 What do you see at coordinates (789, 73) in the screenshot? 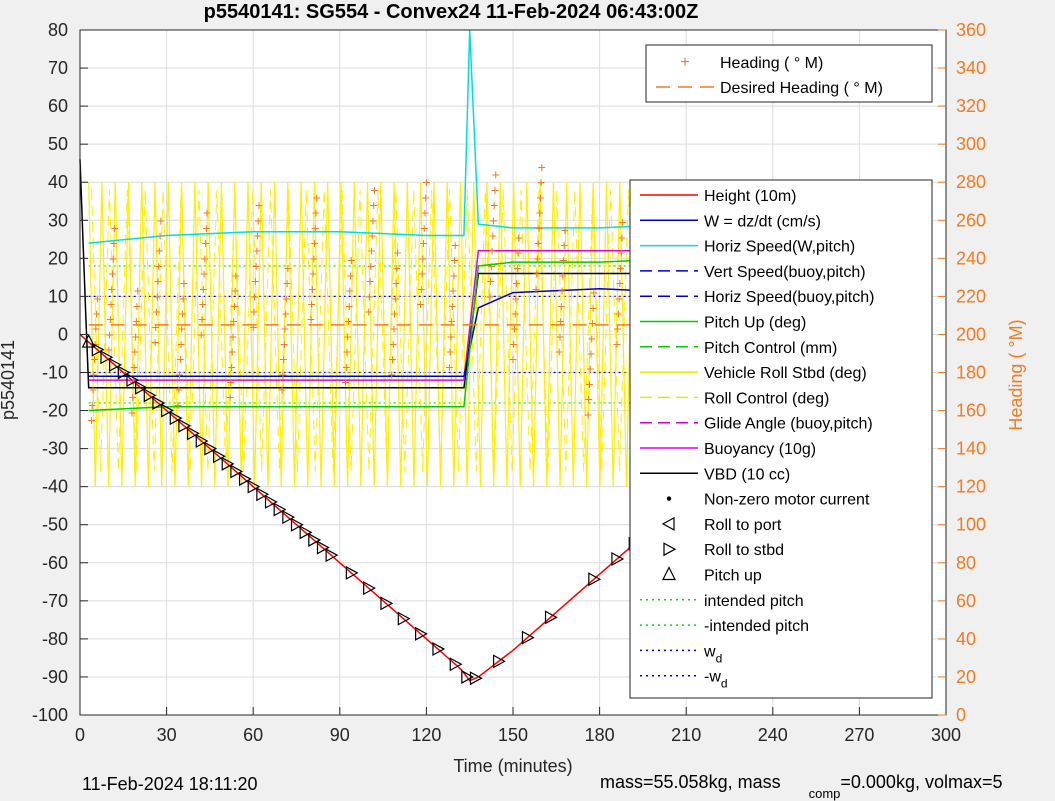
I see `legend-heading-box` at bounding box center [789, 73].